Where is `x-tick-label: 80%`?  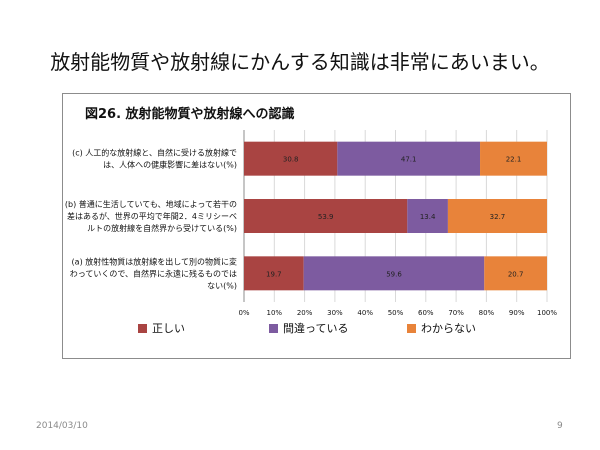
x-tick-label: 80% is located at coordinates (487, 313).